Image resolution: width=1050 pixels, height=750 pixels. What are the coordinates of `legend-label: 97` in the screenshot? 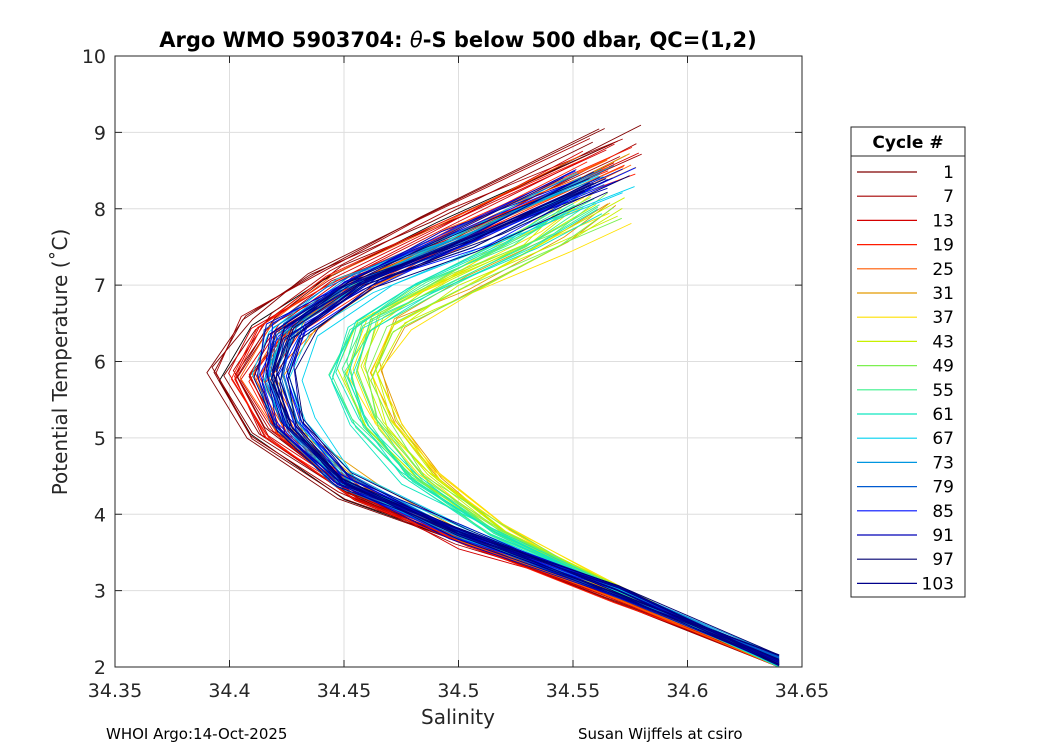 It's located at (943, 560).